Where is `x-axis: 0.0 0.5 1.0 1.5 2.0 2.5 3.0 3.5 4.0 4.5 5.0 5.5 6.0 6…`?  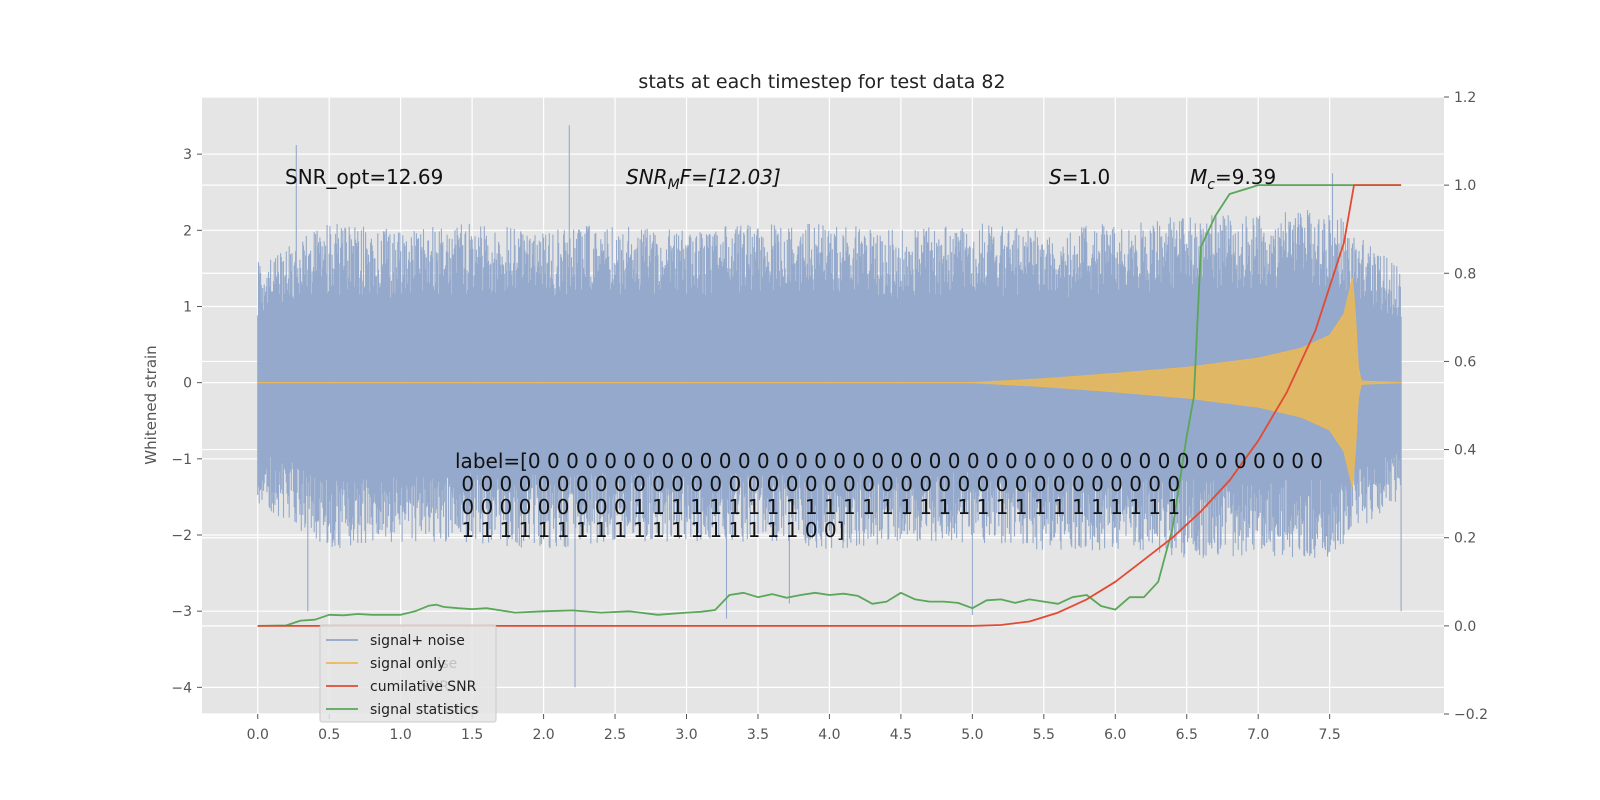
x-axis: 0.0 0.5 1.0 1.5 2.0 2.5 3.0 3.5 4.0 4.5 5.0 5.5 6.0 6… is located at coordinates (794, 728).